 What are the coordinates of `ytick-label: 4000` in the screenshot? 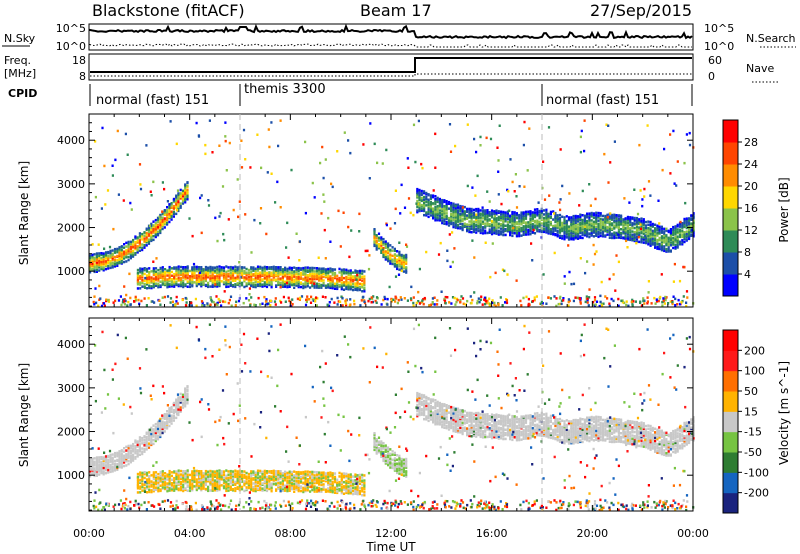 It's located at (71, 140).